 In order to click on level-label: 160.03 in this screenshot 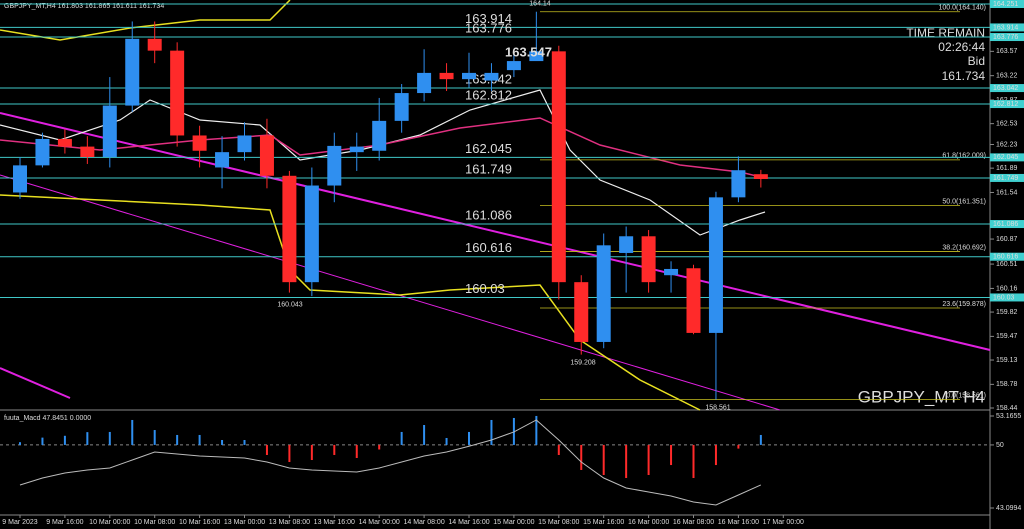, I will do `click(485, 288)`.